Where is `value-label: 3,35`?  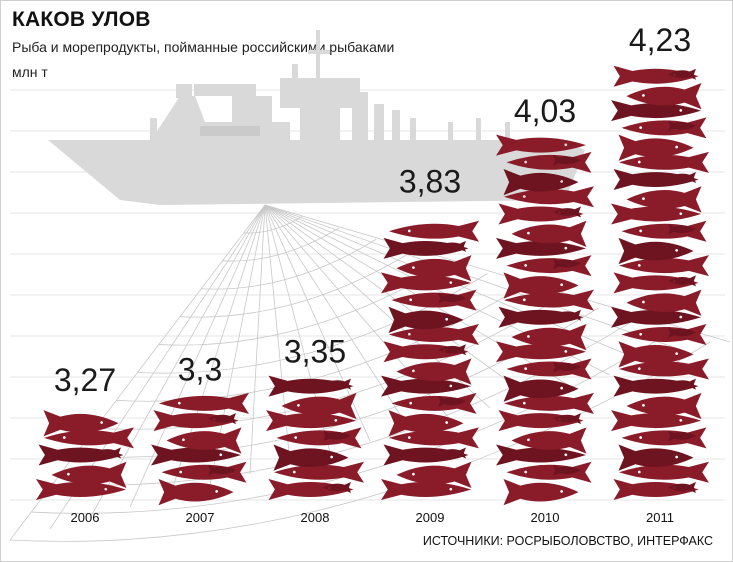
value-label: 3,35 is located at coordinates (315, 352).